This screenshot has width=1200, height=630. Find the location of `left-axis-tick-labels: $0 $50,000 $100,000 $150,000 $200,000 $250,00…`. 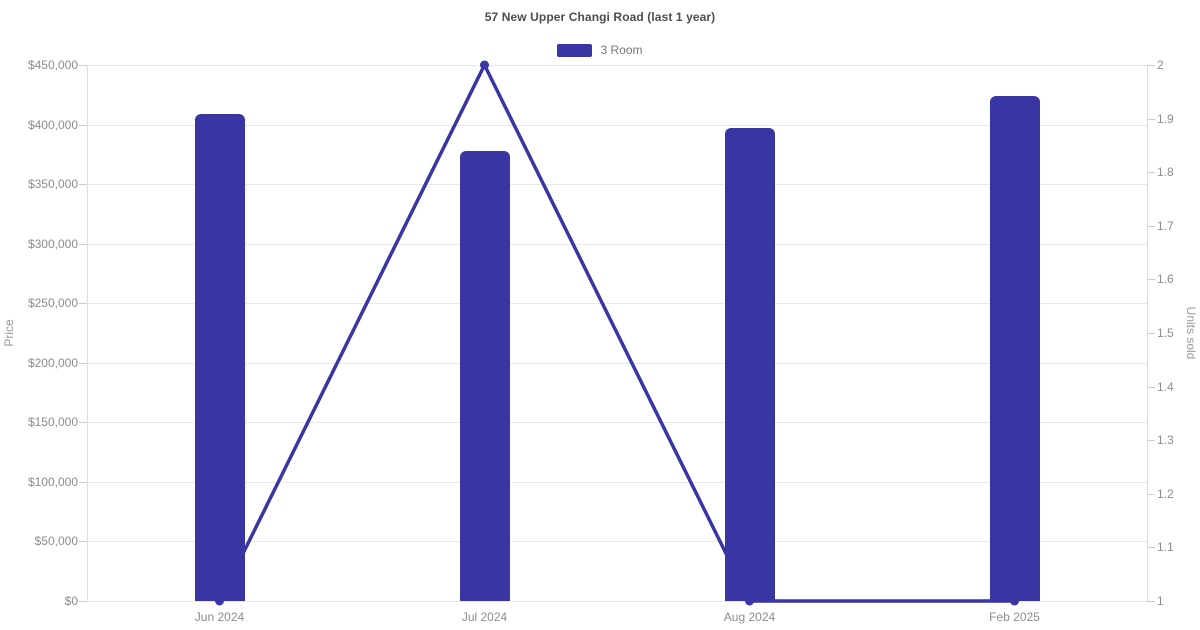

left-axis-tick-labels: $0 $50,000 $100,000 $150,000 $200,000 $250,00… is located at coordinates (39, 315).